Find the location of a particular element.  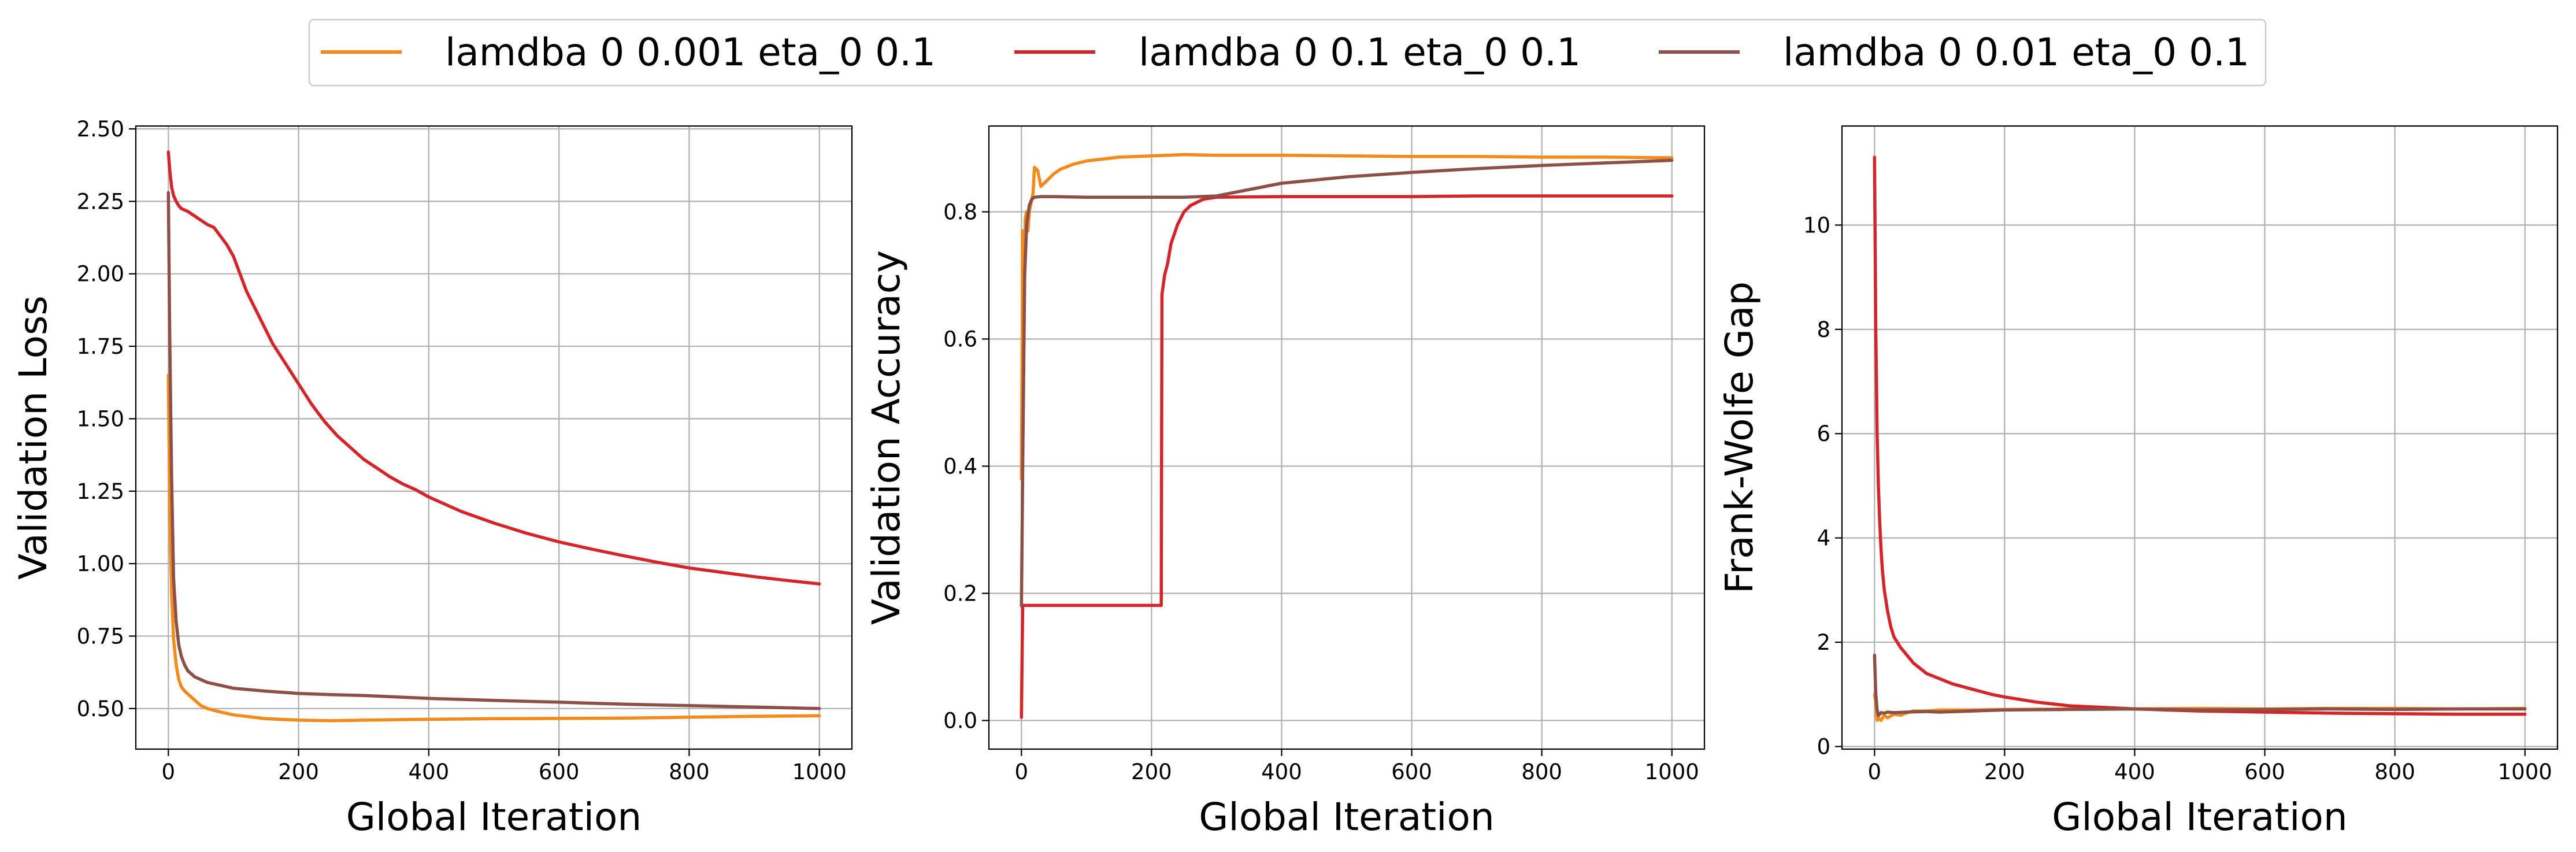

y-tick-label: 0.75 is located at coordinates (100, 636).